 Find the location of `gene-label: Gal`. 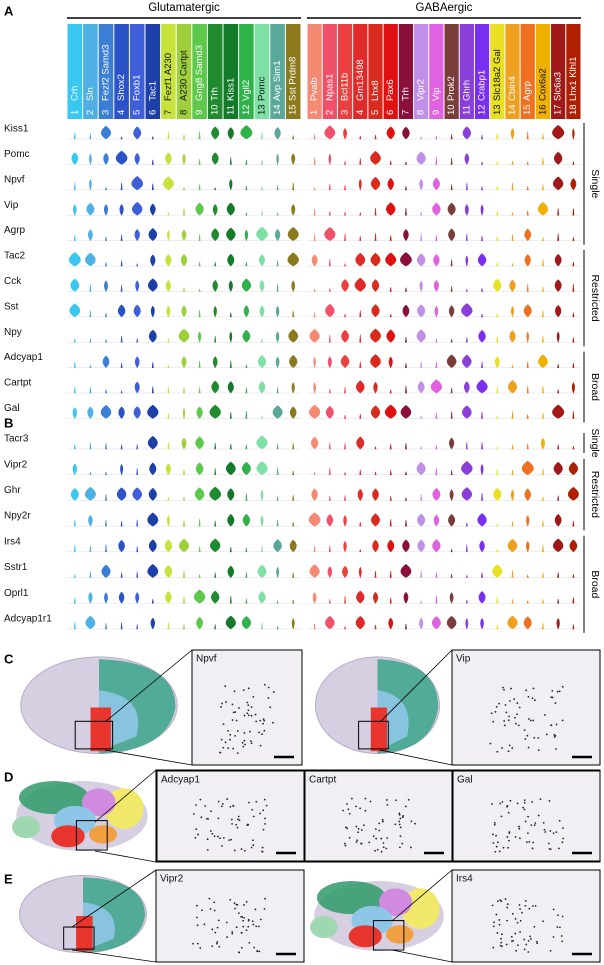

gene-label: Gal is located at coordinates (12, 408).